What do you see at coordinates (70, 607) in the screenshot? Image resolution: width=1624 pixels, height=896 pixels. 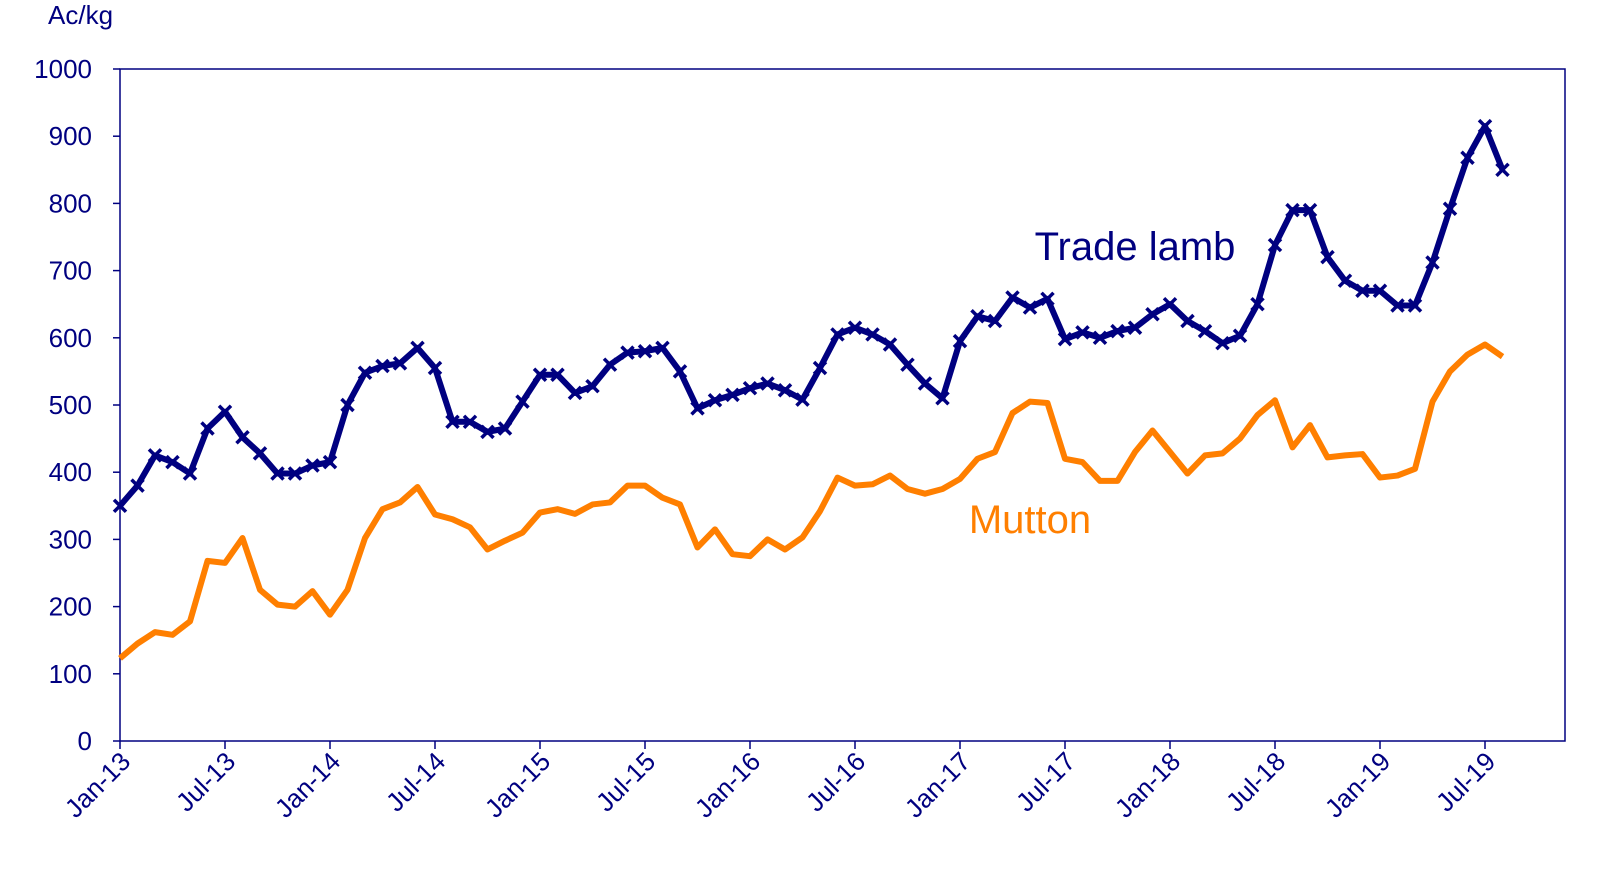 I see `y-tick-label: 200` at bounding box center [70, 607].